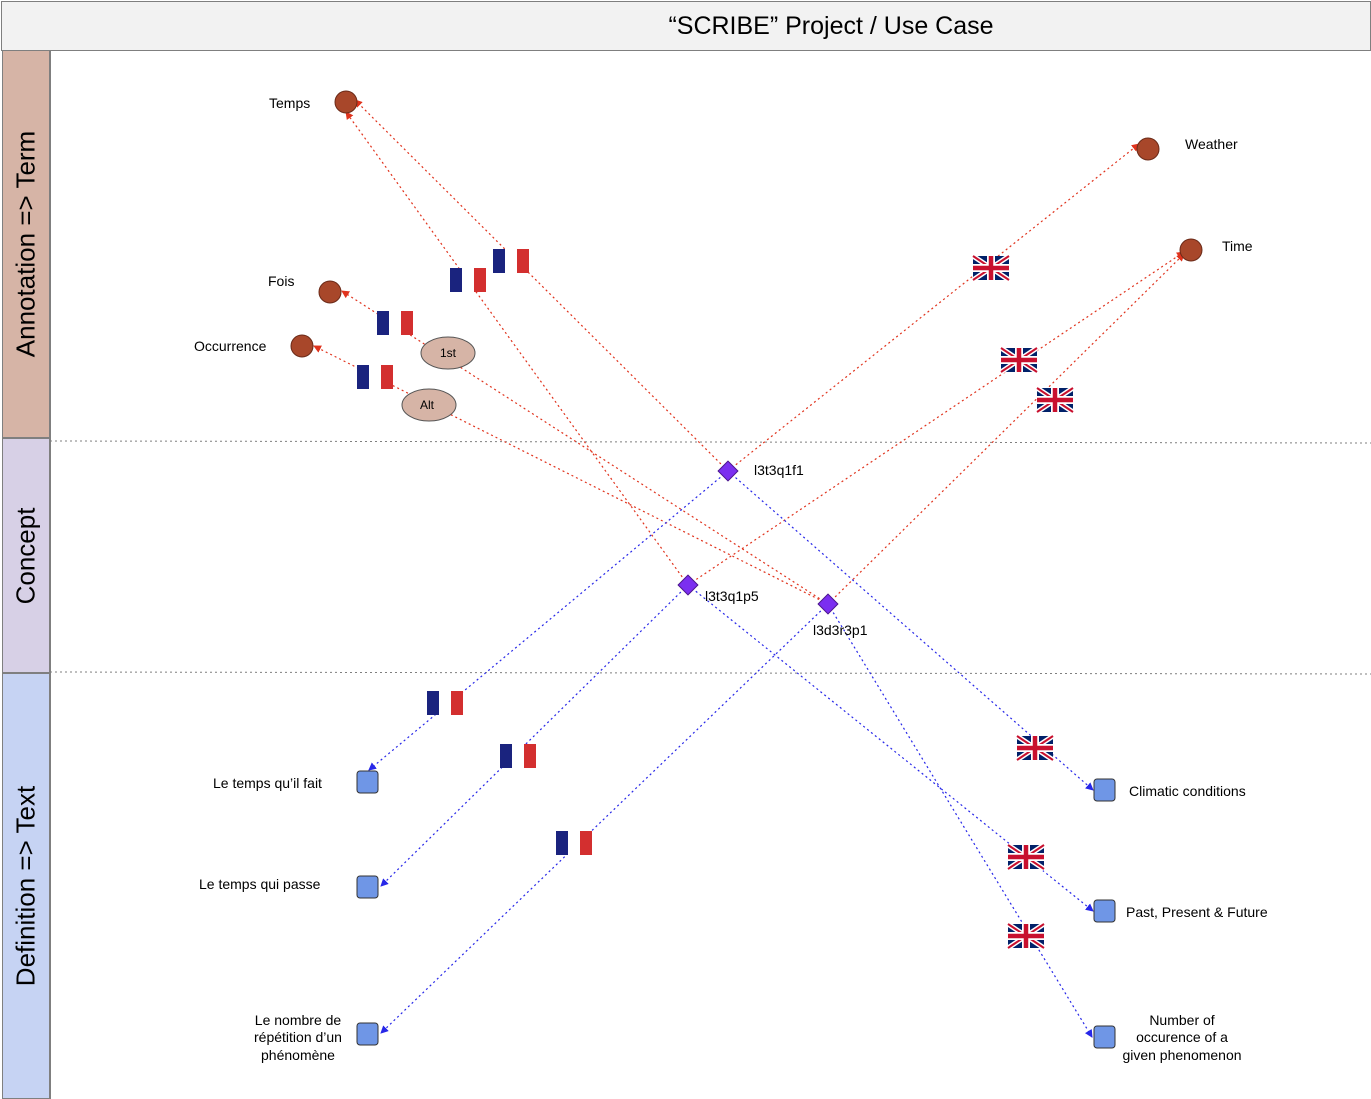 The image size is (1371, 1099). I want to click on term-node-weather, so click(1148, 149).